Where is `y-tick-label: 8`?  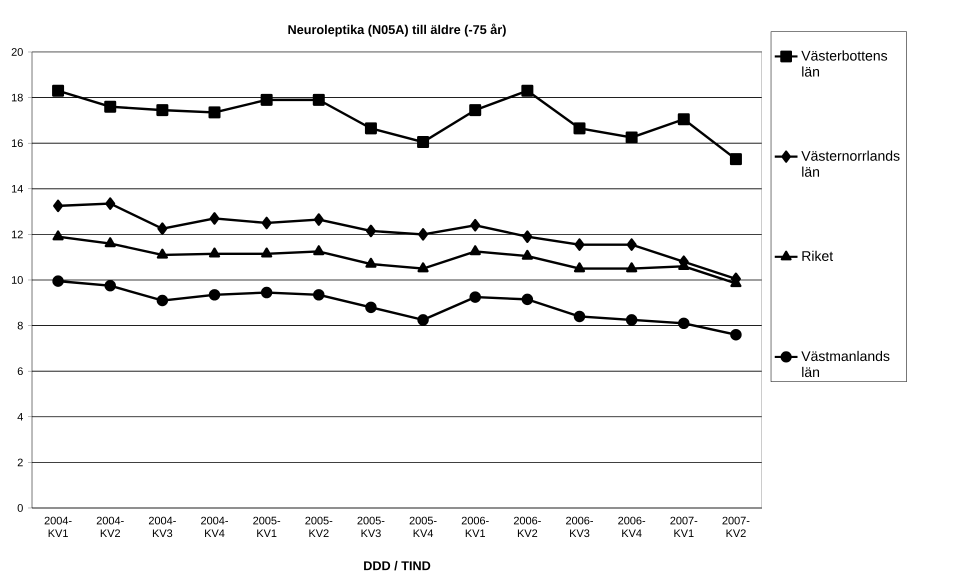
y-tick-label: 8 is located at coordinates (20, 326).